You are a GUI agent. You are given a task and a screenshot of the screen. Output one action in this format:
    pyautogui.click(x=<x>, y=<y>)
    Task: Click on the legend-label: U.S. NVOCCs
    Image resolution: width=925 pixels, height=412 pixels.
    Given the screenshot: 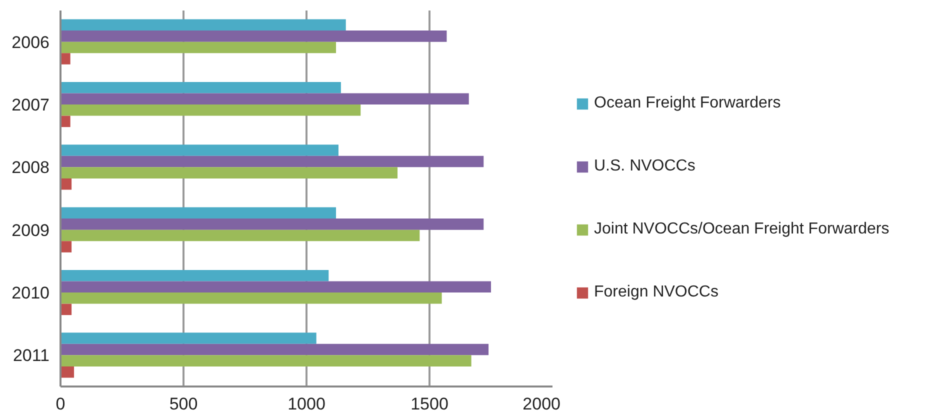 What is the action you would take?
    pyautogui.click(x=645, y=167)
    